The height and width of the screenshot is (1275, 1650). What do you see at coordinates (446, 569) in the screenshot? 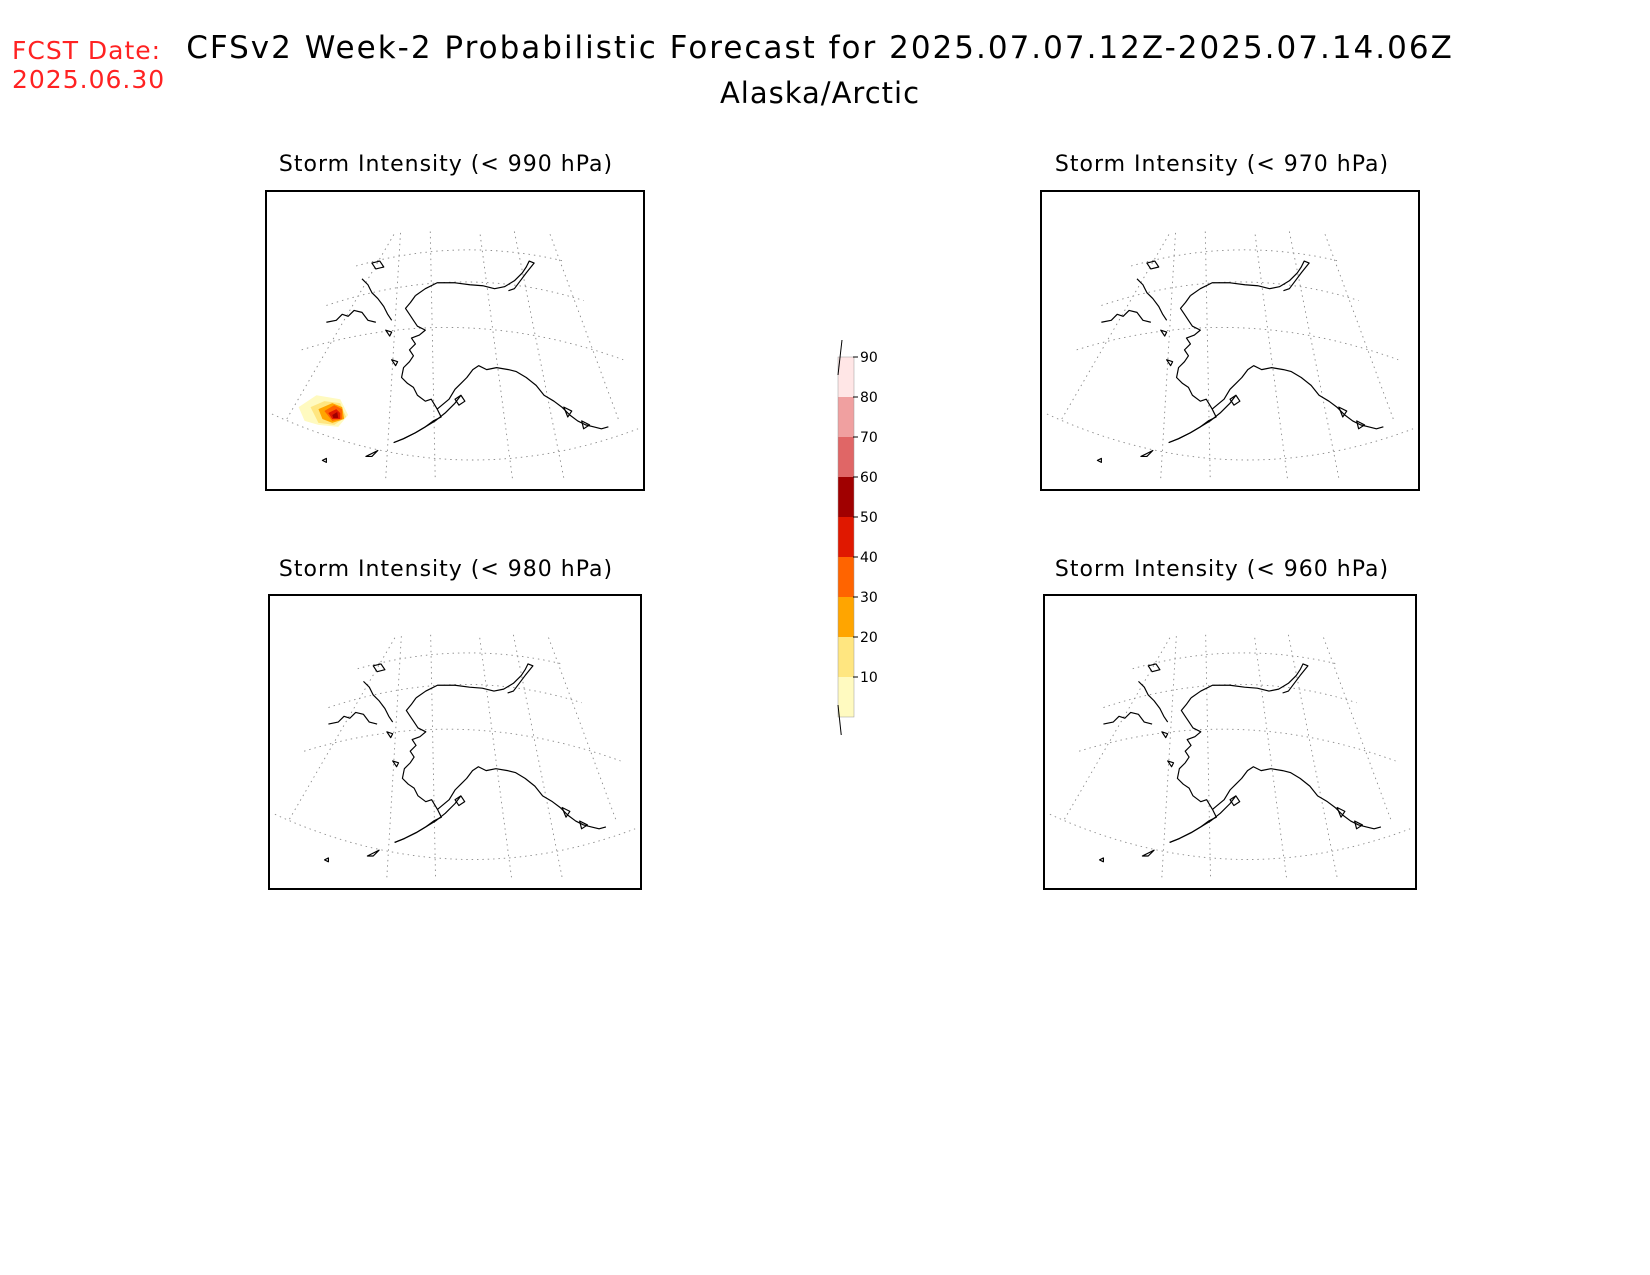
I see `panel-title-980: Storm Intensity (< 980 hPa)` at bounding box center [446, 569].